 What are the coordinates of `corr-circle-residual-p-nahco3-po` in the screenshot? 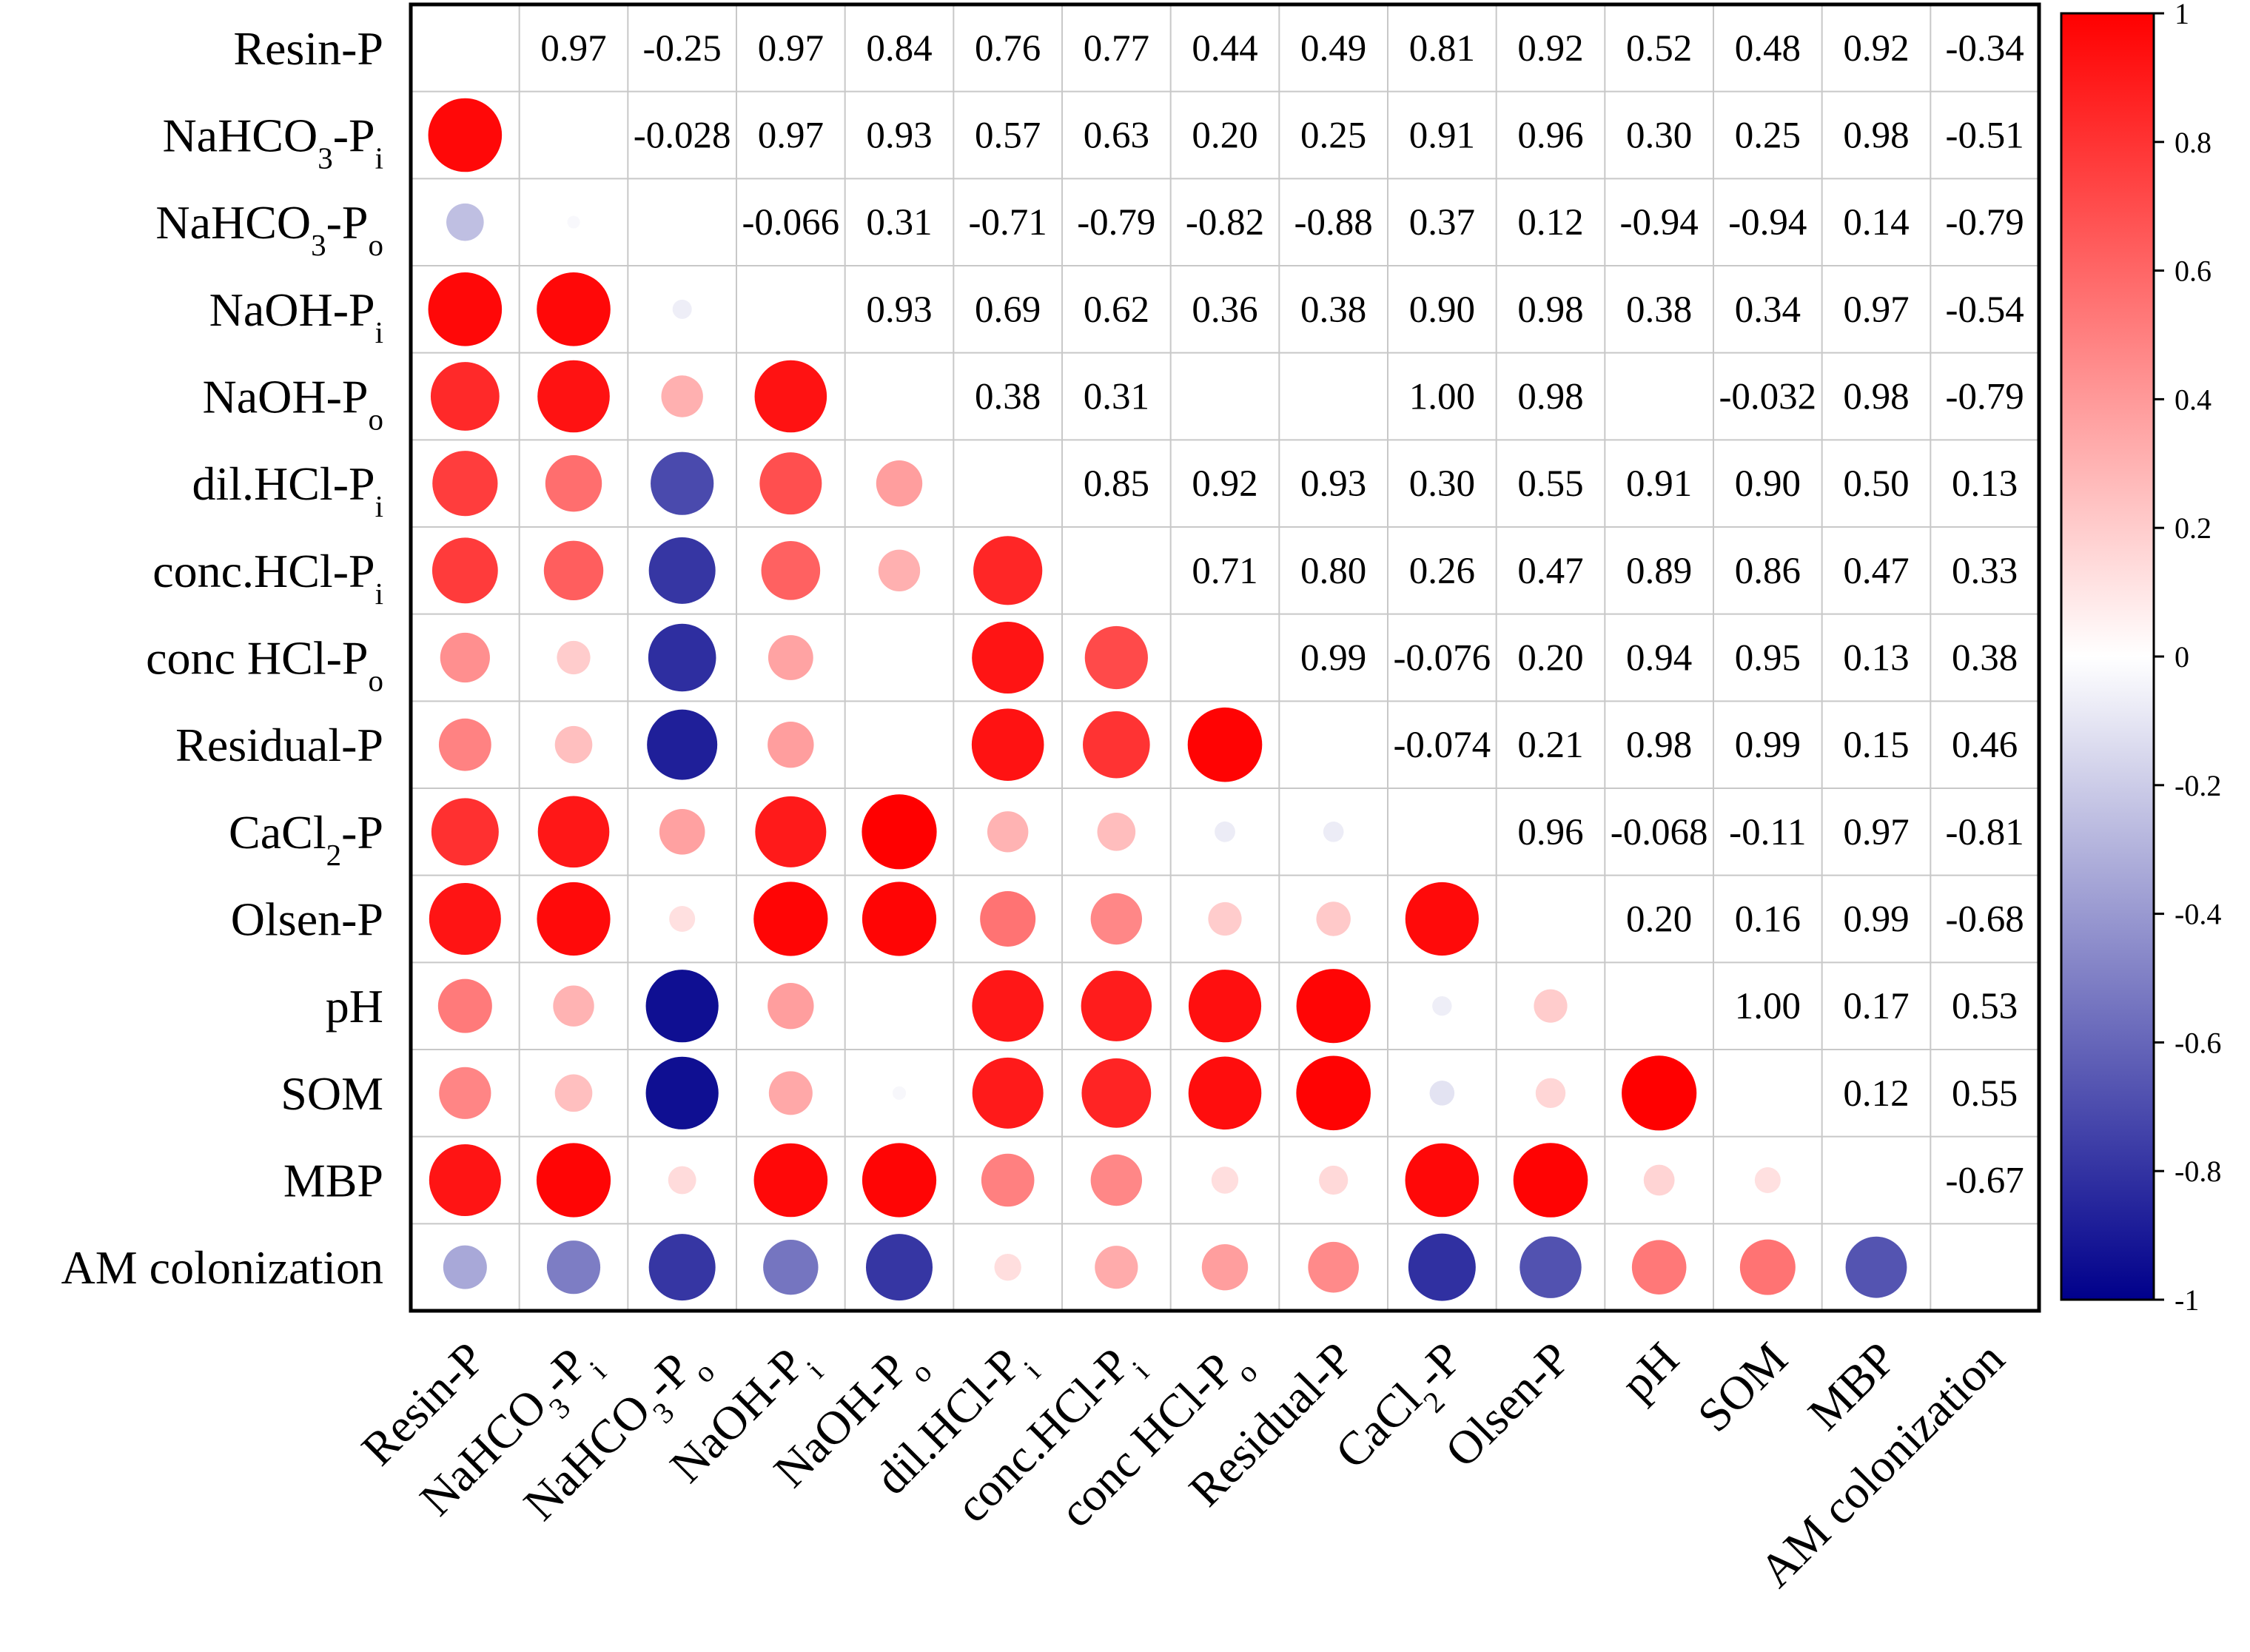 It's located at (682, 744).